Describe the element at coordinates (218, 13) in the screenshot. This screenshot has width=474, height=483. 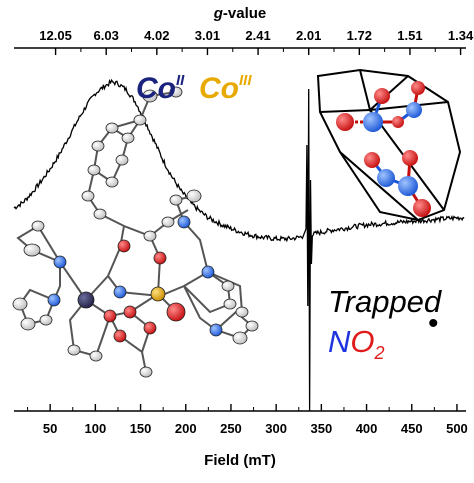
I see `top-axis-label-italic: g` at that location.